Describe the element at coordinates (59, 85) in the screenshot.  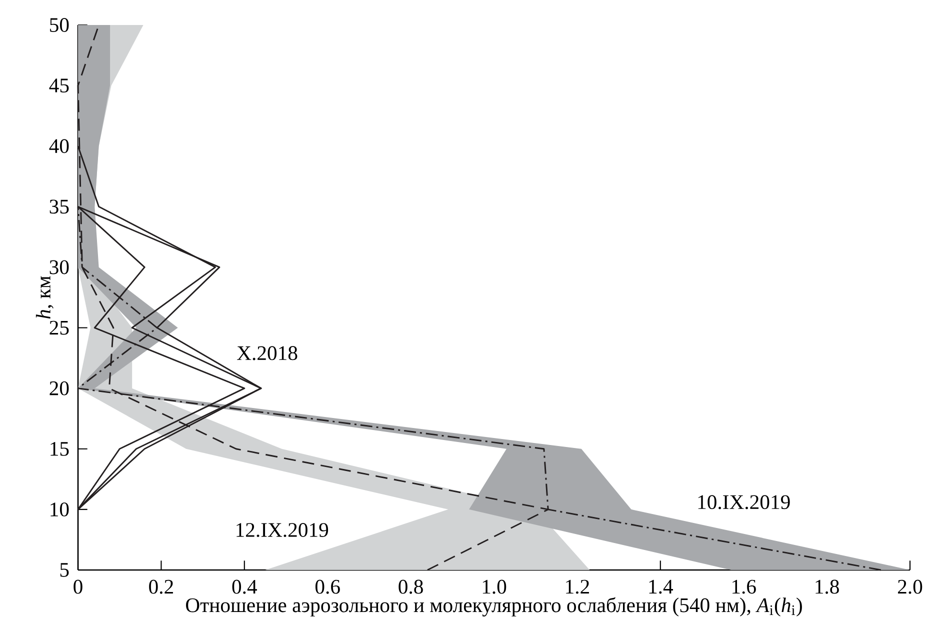
I see `y-tick-label: 45` at that location.